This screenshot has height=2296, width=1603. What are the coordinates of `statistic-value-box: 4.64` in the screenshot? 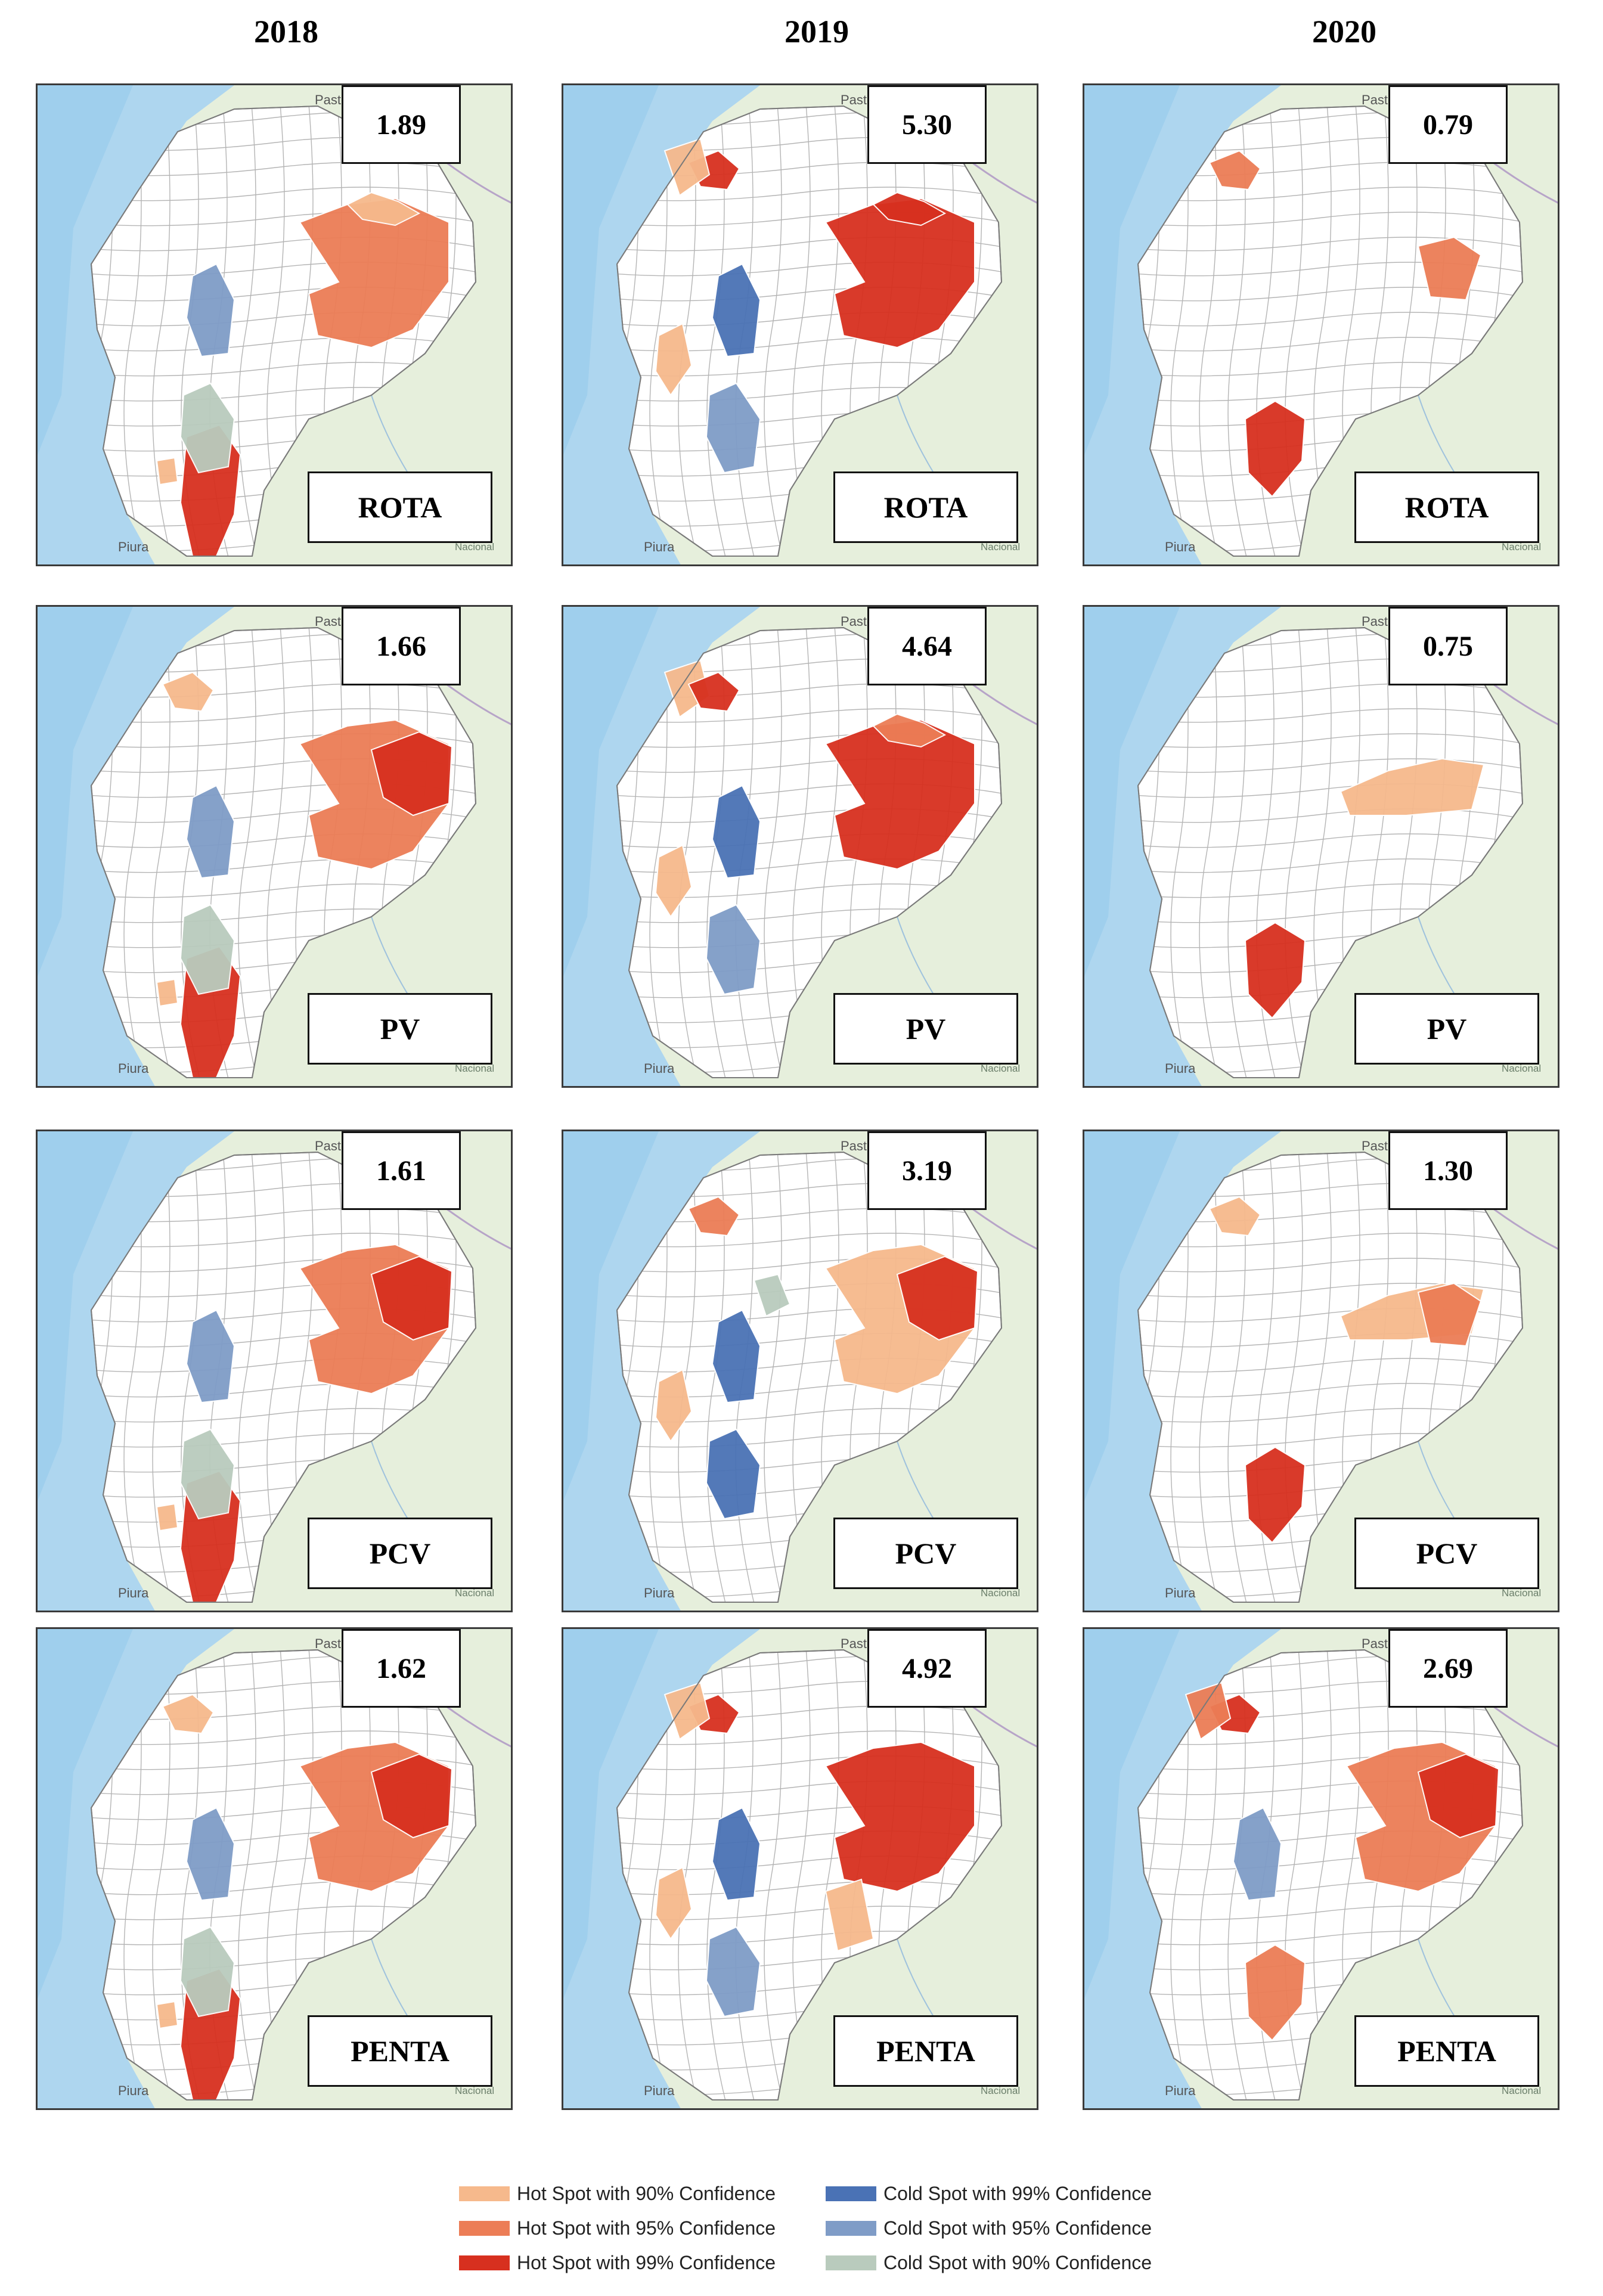 It's located at (927, 646).